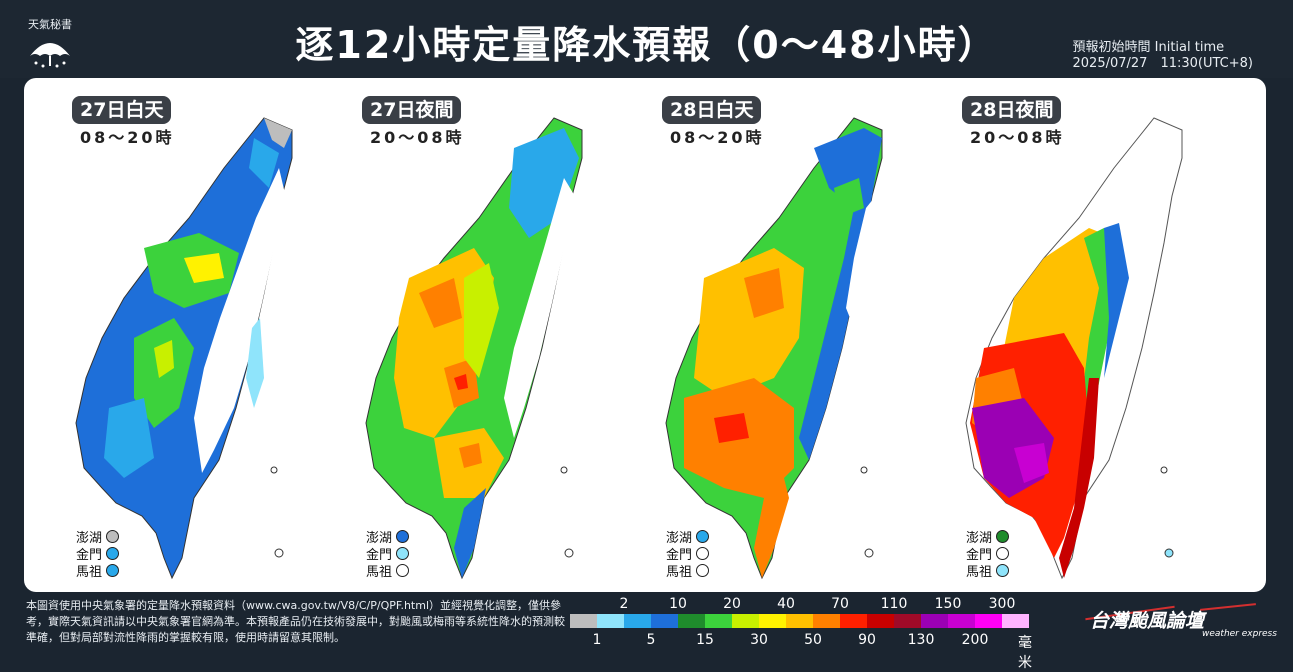 This screenshot has height=672, width=1293. What do you see at coordinates (50, 55) in the screenshot?
I see `umbrella-icon` at bounding box center [50, 55].